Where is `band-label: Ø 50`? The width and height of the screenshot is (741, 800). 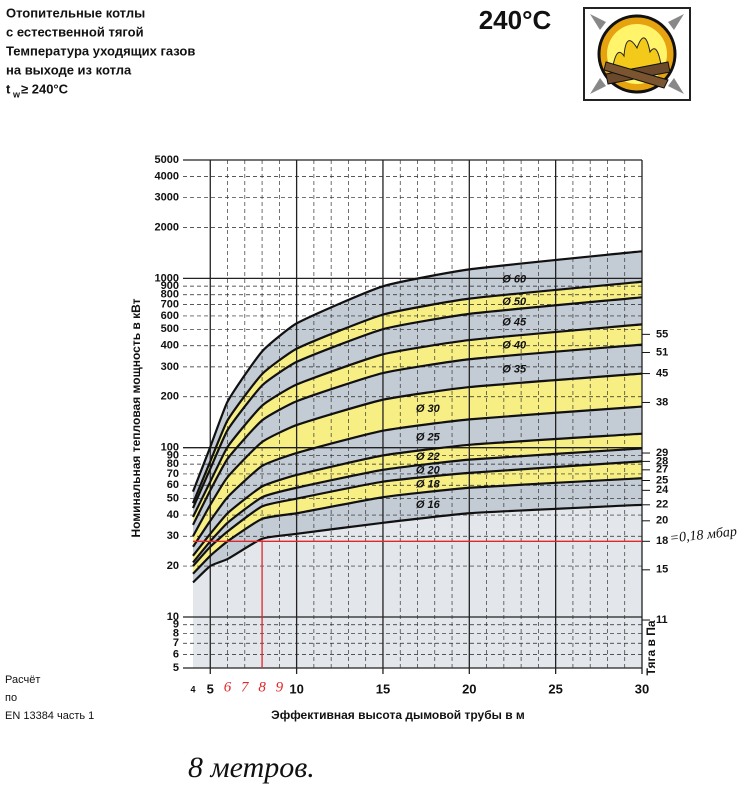 band-label: Ø 50 is located at coordinates (514, 302).